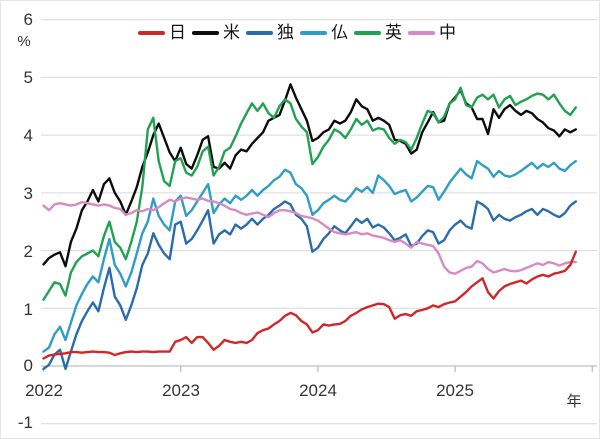 The height and width of the screenshot is (439, 600). Describe the element at coordinates (28, 251) in the screenshot. I see `y-axis-tick-label: 2` at that location.